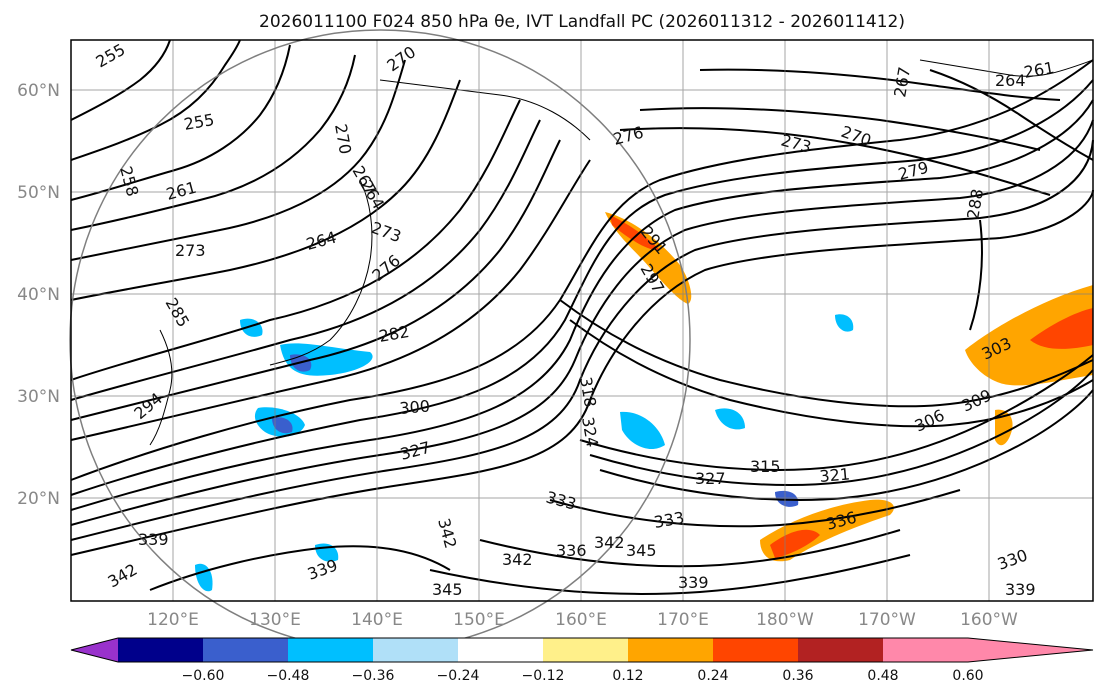 The image size is (1105, 694). Describe the element at coordinates (571, 550) in the screenshot. I see `contour-label: 336` at that location.